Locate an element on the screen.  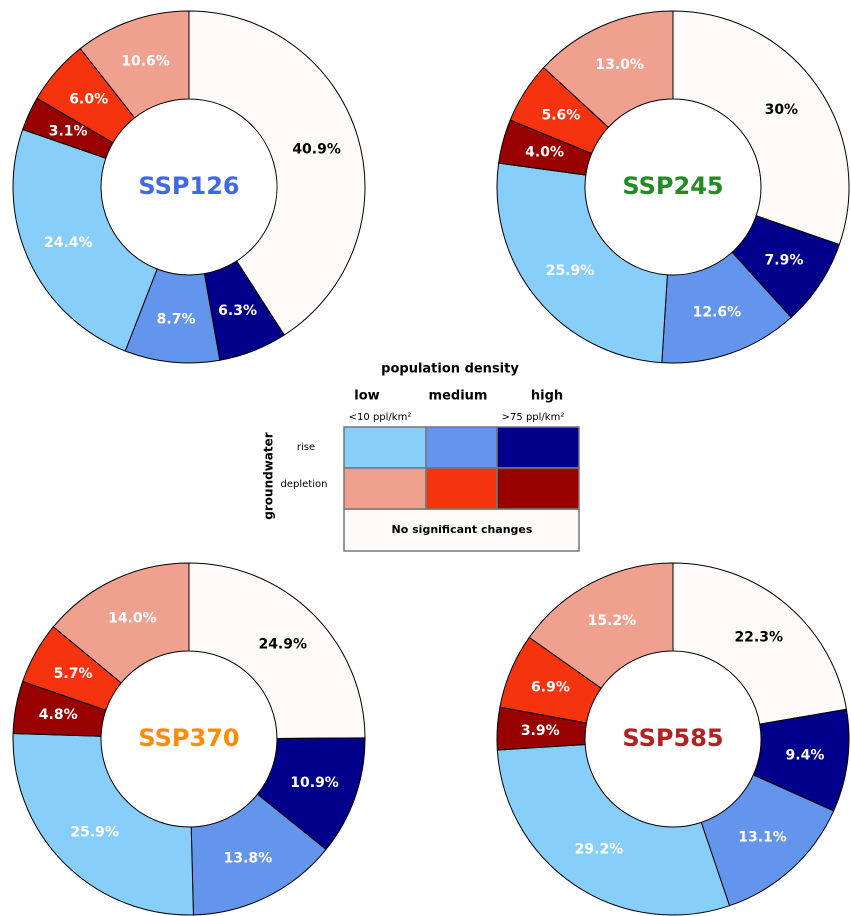
legend-note: <10 ppl/km² is located at coordinates (380, 417).